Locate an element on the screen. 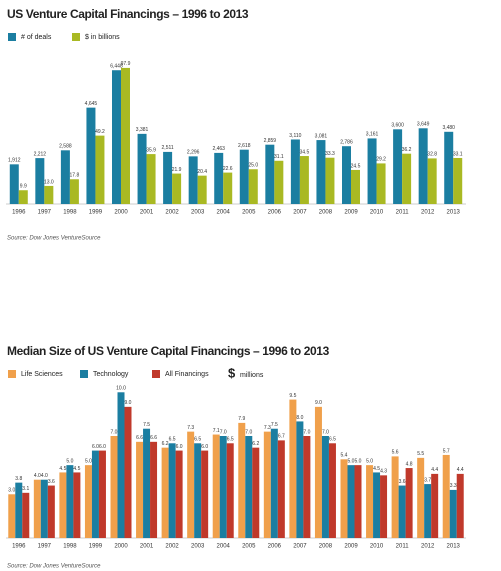 The image size is (501, 571). x-tick-label: 2000 is located at coordinates (121, 213).